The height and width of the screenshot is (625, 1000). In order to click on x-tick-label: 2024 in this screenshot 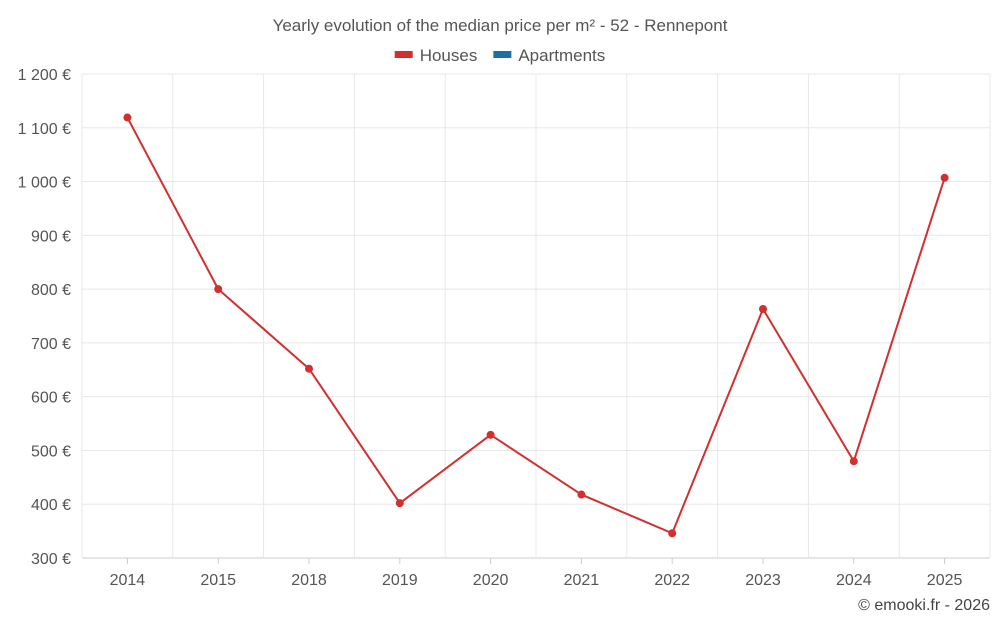, I will do `click(854, 580)`.